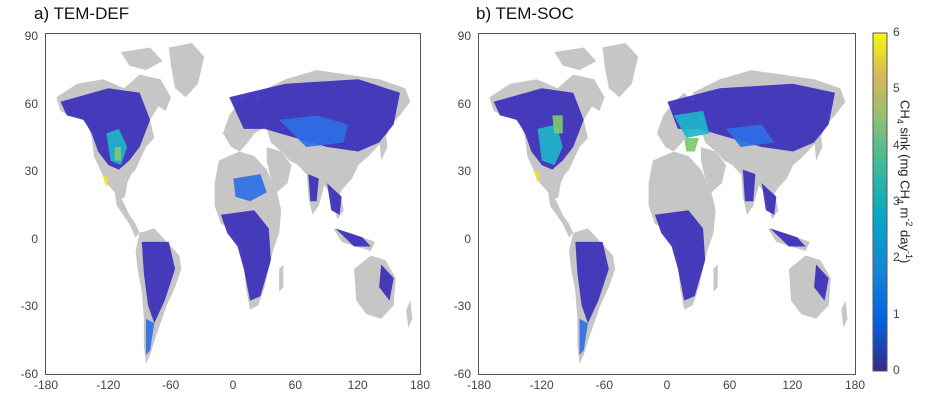 This screenshot has width=934, height=408. Describe the element at coordinates (464, 171) in the screenshot. I see `y-axis-b-tick: 30` at that location.